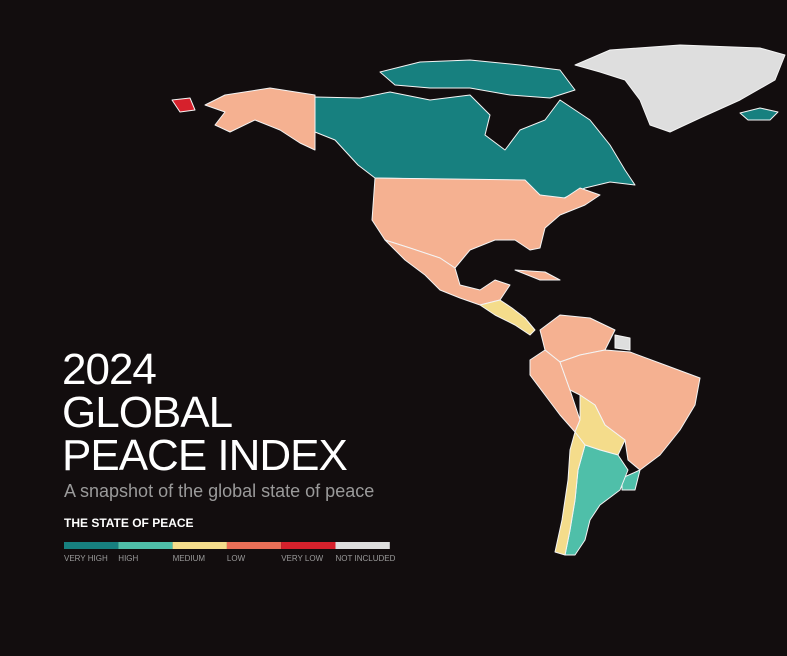 The width and height of the screenshot is (787, 656). What do you see at coordinates (759, 114) in the screenshot?
I see `iceland` at bounding box center [759, 114].